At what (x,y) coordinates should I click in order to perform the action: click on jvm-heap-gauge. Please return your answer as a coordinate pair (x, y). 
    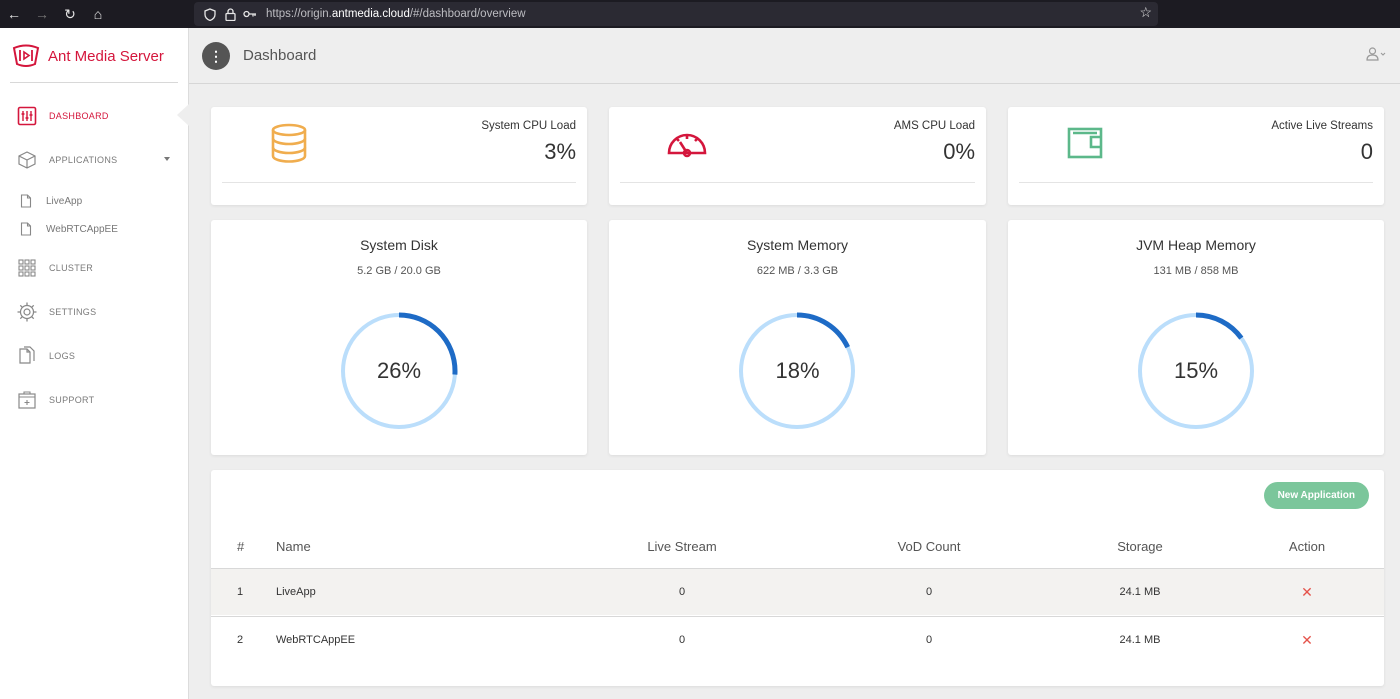
    Looking at the image, I should click on (1196, 371).